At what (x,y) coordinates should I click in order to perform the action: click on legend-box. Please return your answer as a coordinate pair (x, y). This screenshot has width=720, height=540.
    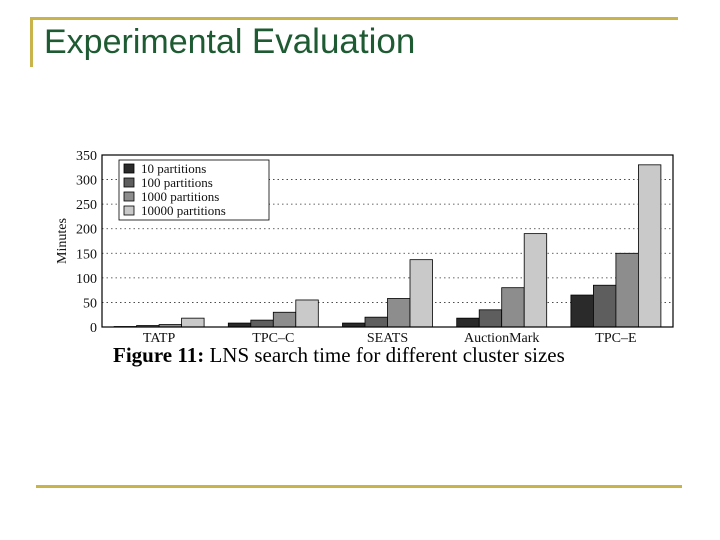
    Looking at the image, I should click on (194, 190).